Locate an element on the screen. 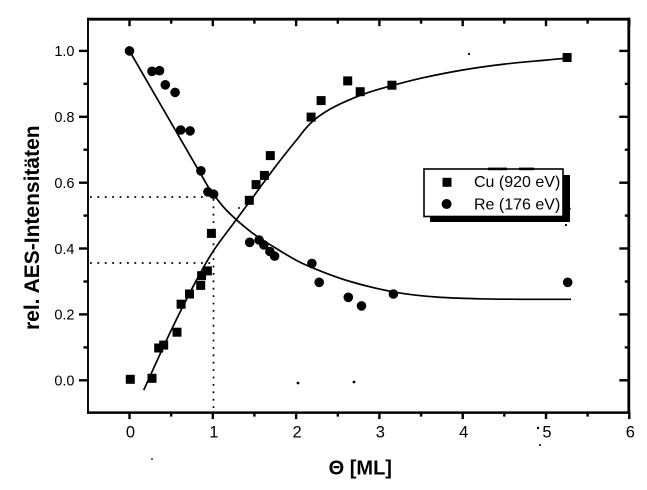  svg-text: 0.8 is located at coordinates (64, 118).